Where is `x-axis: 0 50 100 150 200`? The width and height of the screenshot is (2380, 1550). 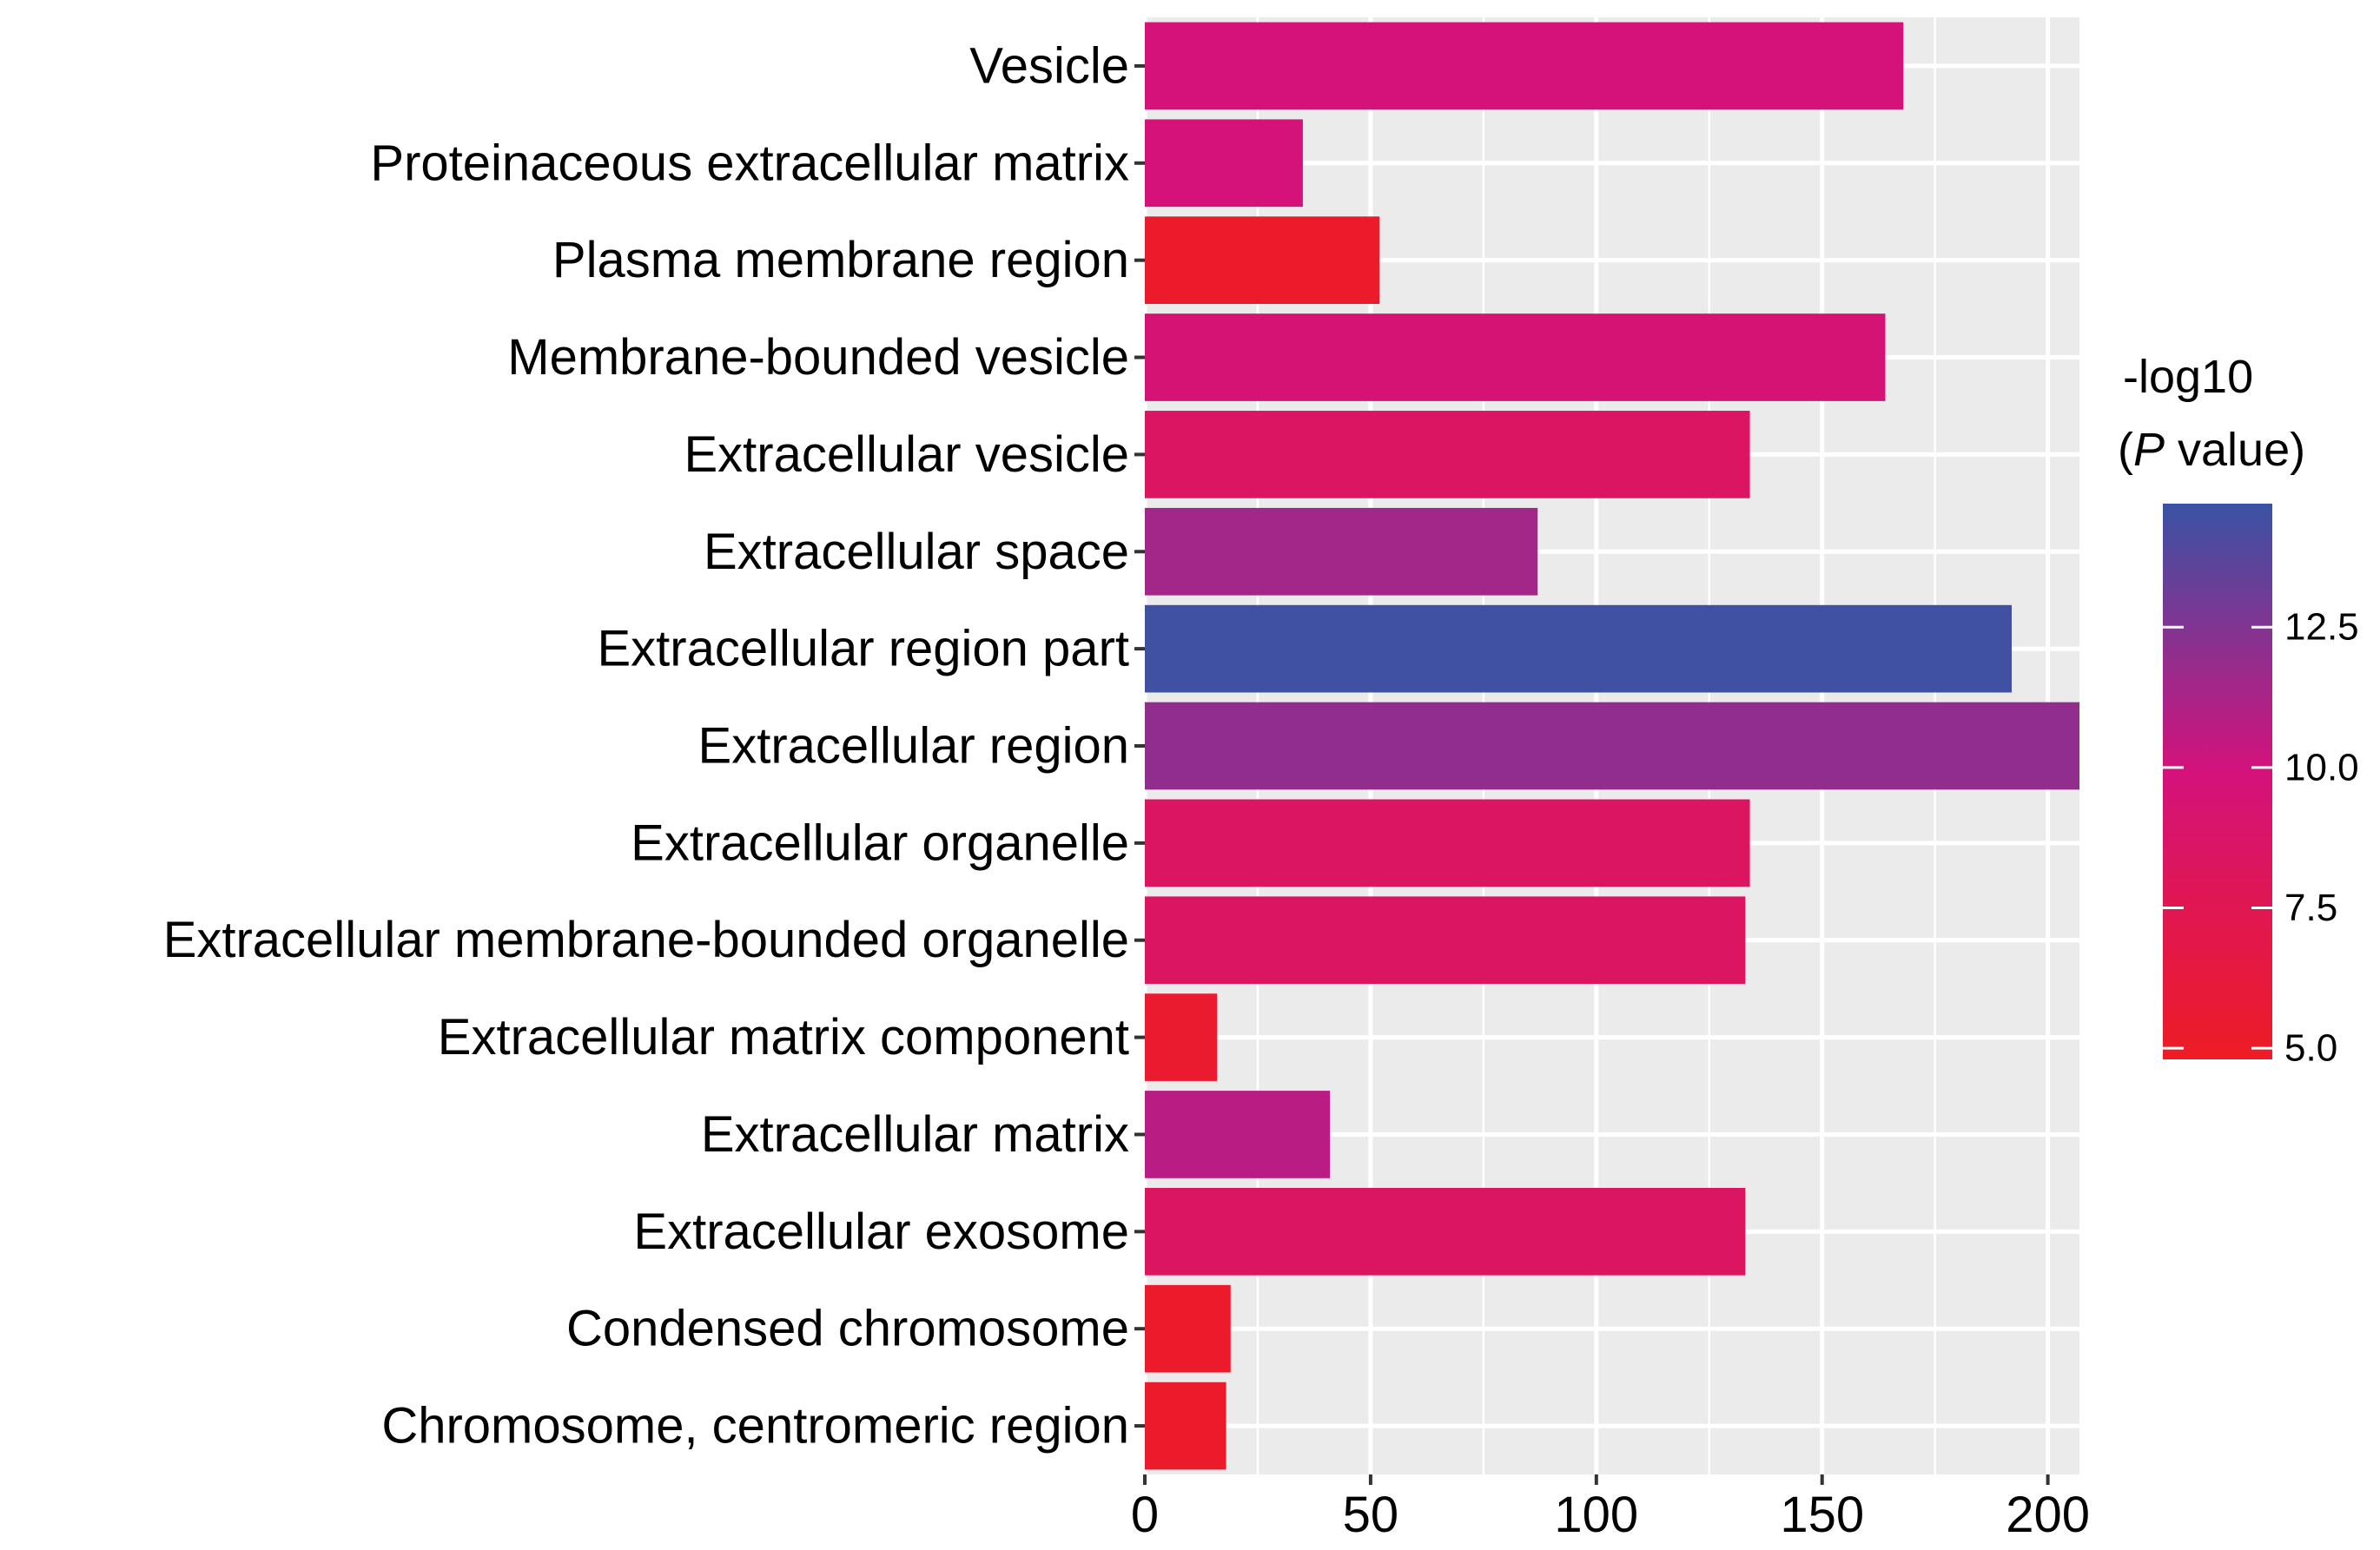 x-axis: 0 50 100 150 200 is located at coordinates (1610, 1508).